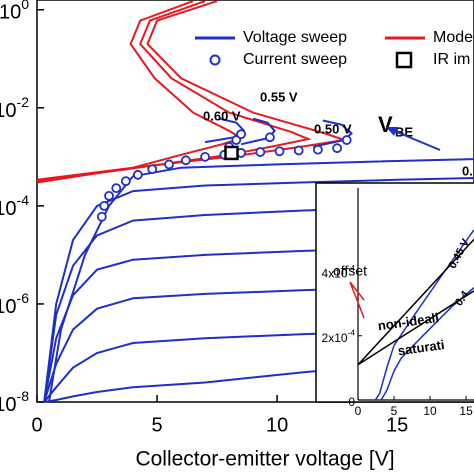 This screenshot has width=474, height=474. What do you see at coordinates (385, 124) in the screenshot?
I see `annotation: V` at bounding box center [385, 124].